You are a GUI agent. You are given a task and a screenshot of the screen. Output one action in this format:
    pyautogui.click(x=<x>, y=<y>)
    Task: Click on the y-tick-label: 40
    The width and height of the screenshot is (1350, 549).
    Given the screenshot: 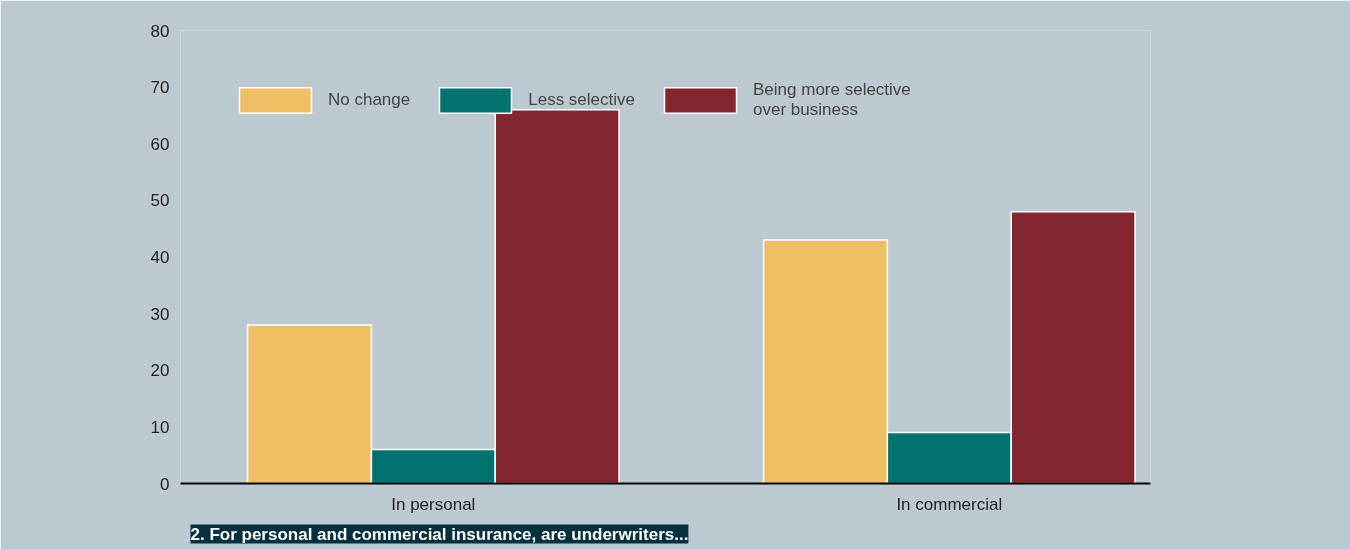 What is the action you would take?
    pyautogui.click(x=160, y=257)
    